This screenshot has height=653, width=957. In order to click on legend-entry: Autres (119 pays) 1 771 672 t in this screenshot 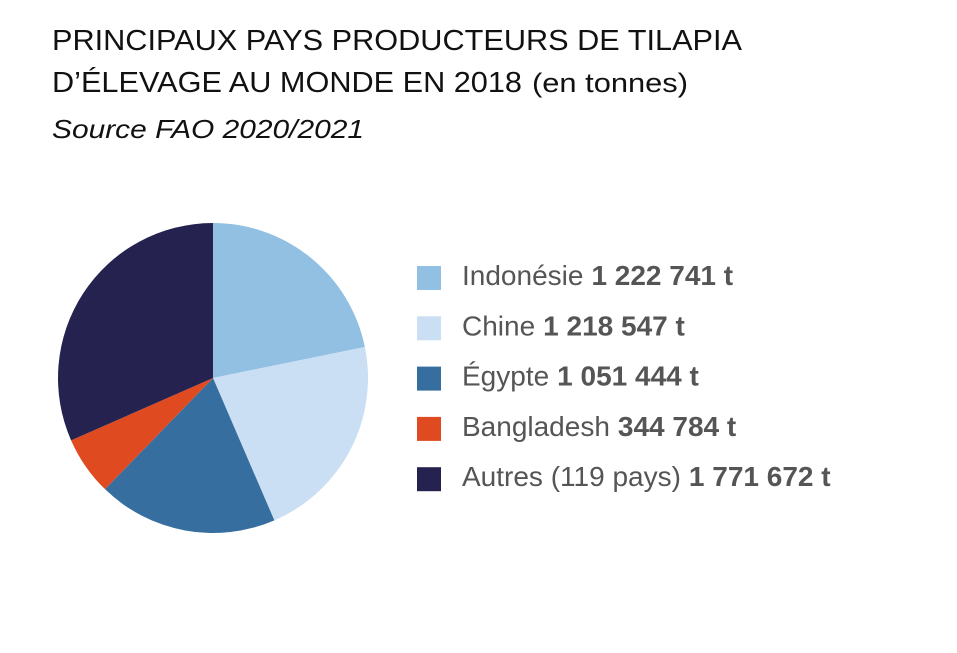, I will do `click(646, 477)`.